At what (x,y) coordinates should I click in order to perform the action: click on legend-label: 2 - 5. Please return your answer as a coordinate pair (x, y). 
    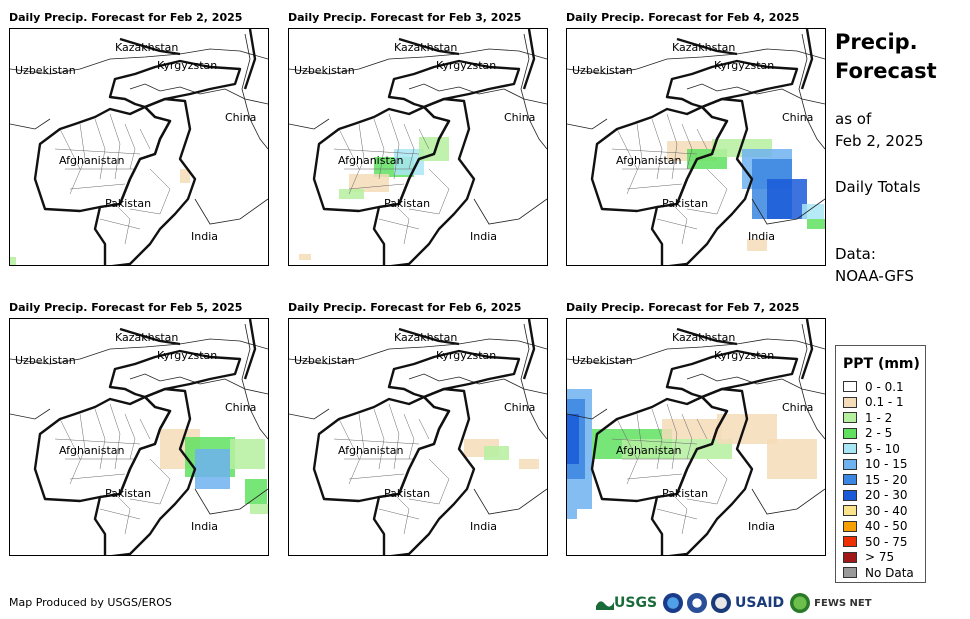
    Looking at the image, I should click on (879, 433).